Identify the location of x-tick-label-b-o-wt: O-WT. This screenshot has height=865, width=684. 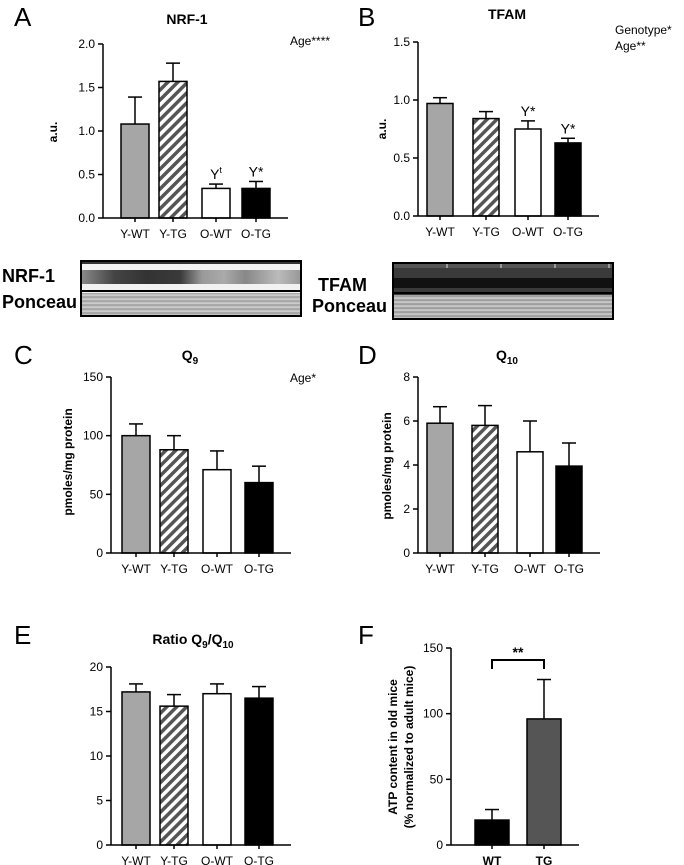
(528, 232).